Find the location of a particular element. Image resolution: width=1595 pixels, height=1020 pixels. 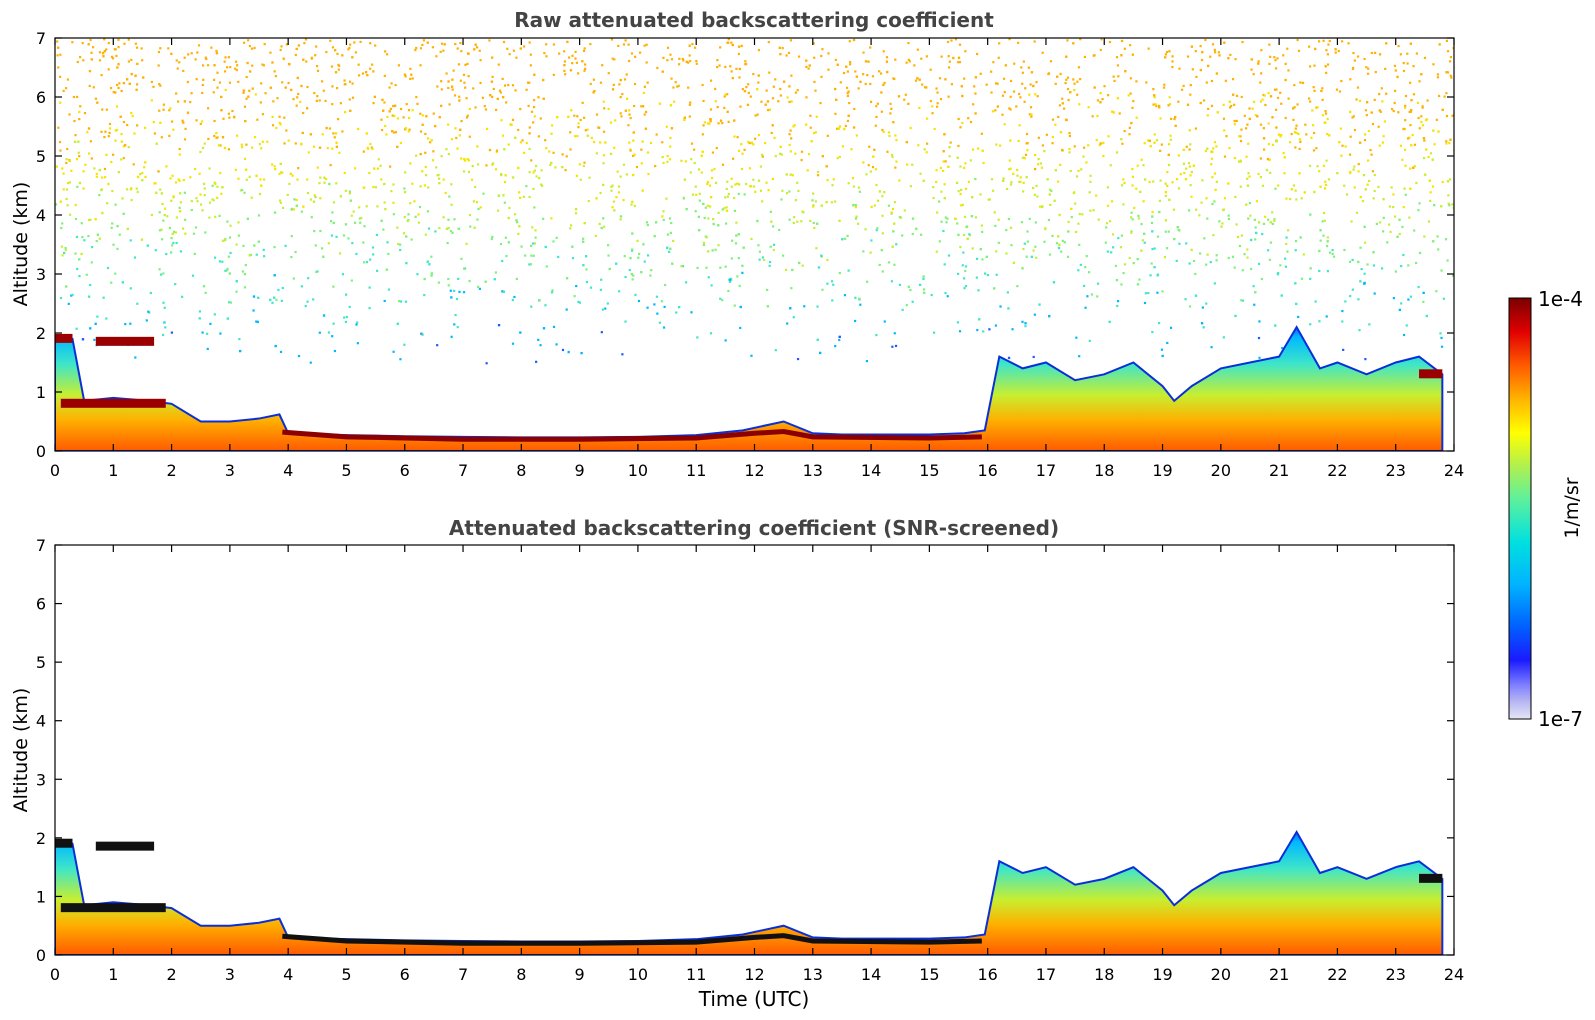

x-tick-label: 0 is located at coordinates (55, 470).